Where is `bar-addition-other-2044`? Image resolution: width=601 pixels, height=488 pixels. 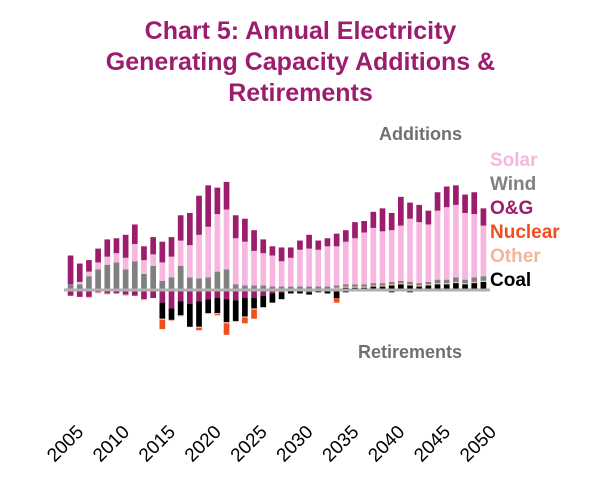 bar-addition-other-2044 is located at coordinates (428, 285).